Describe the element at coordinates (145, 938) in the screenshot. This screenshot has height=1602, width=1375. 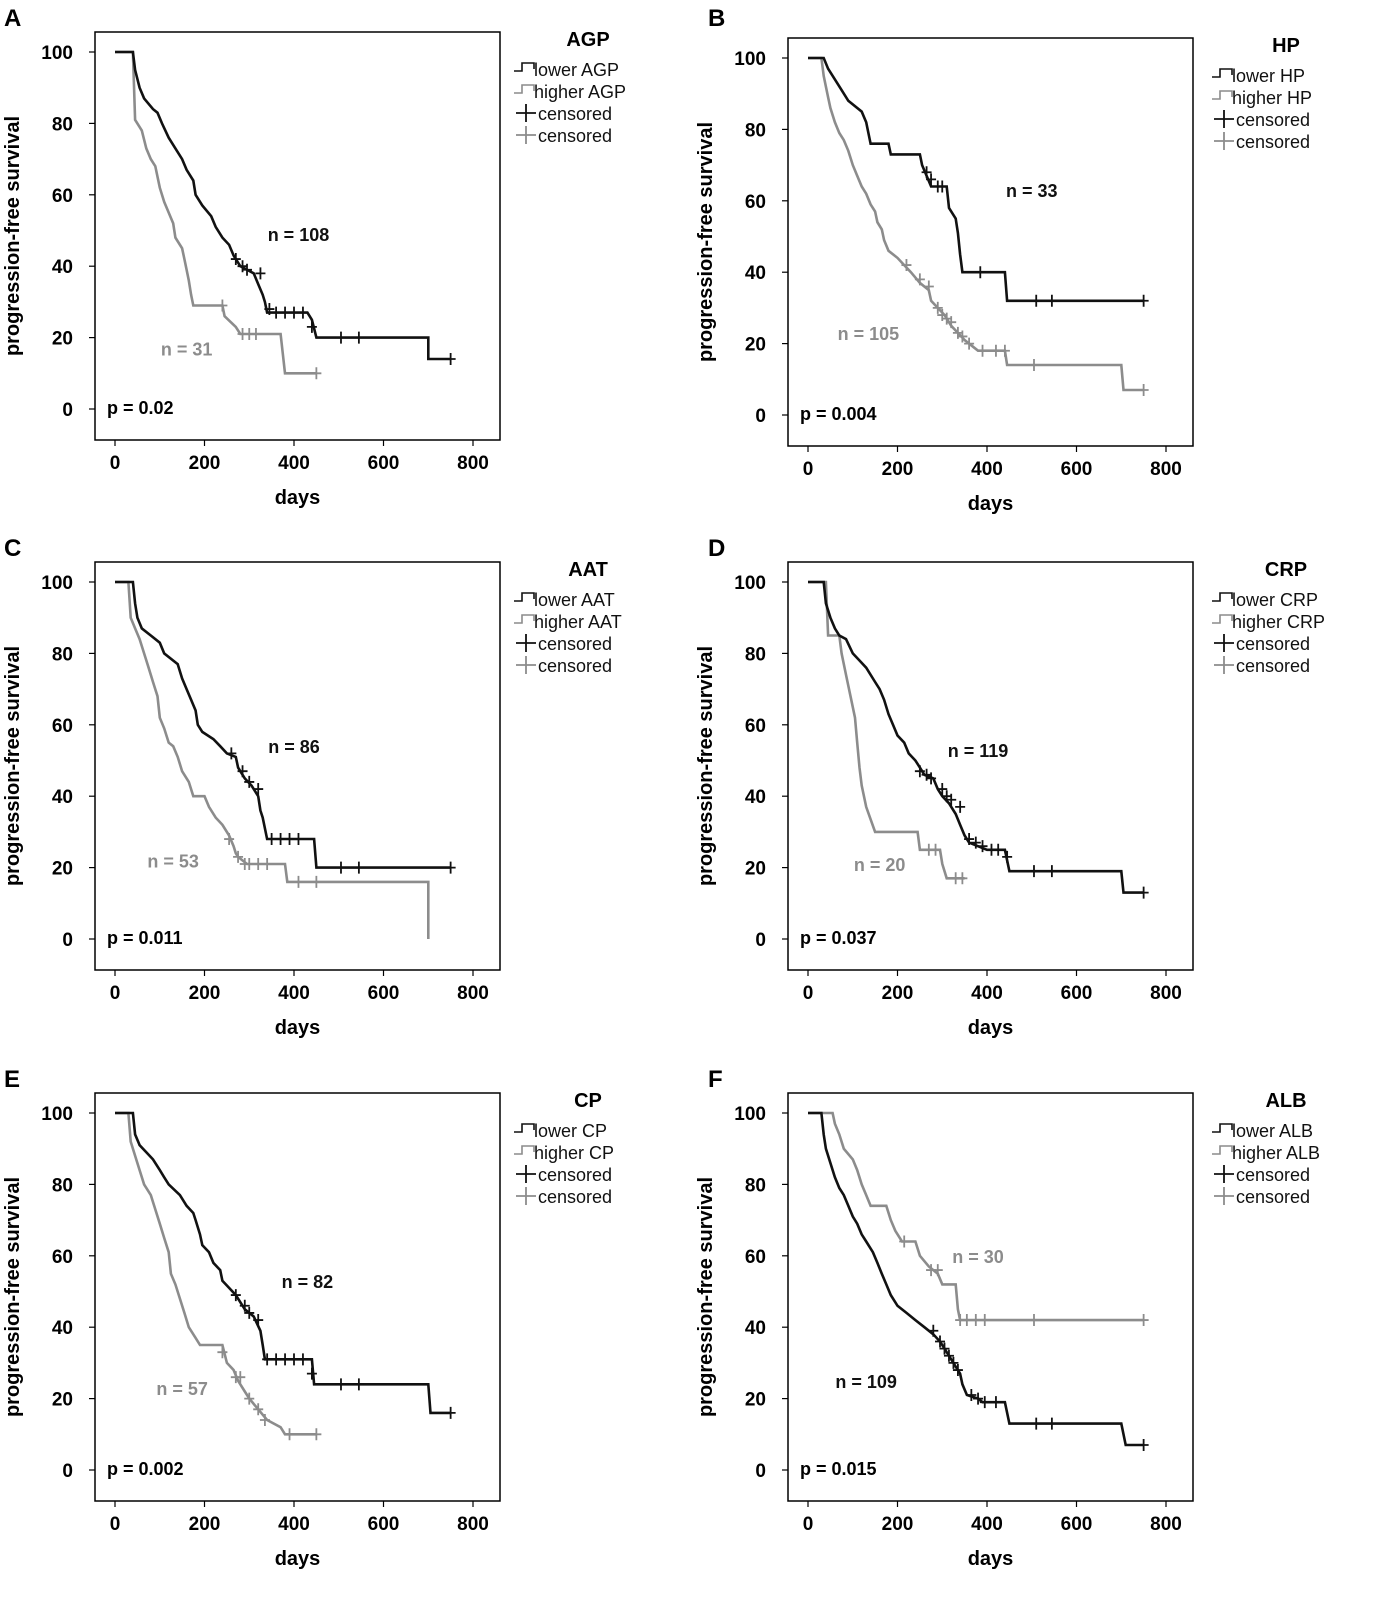
I see `p-value: p = 0.011` at that location.